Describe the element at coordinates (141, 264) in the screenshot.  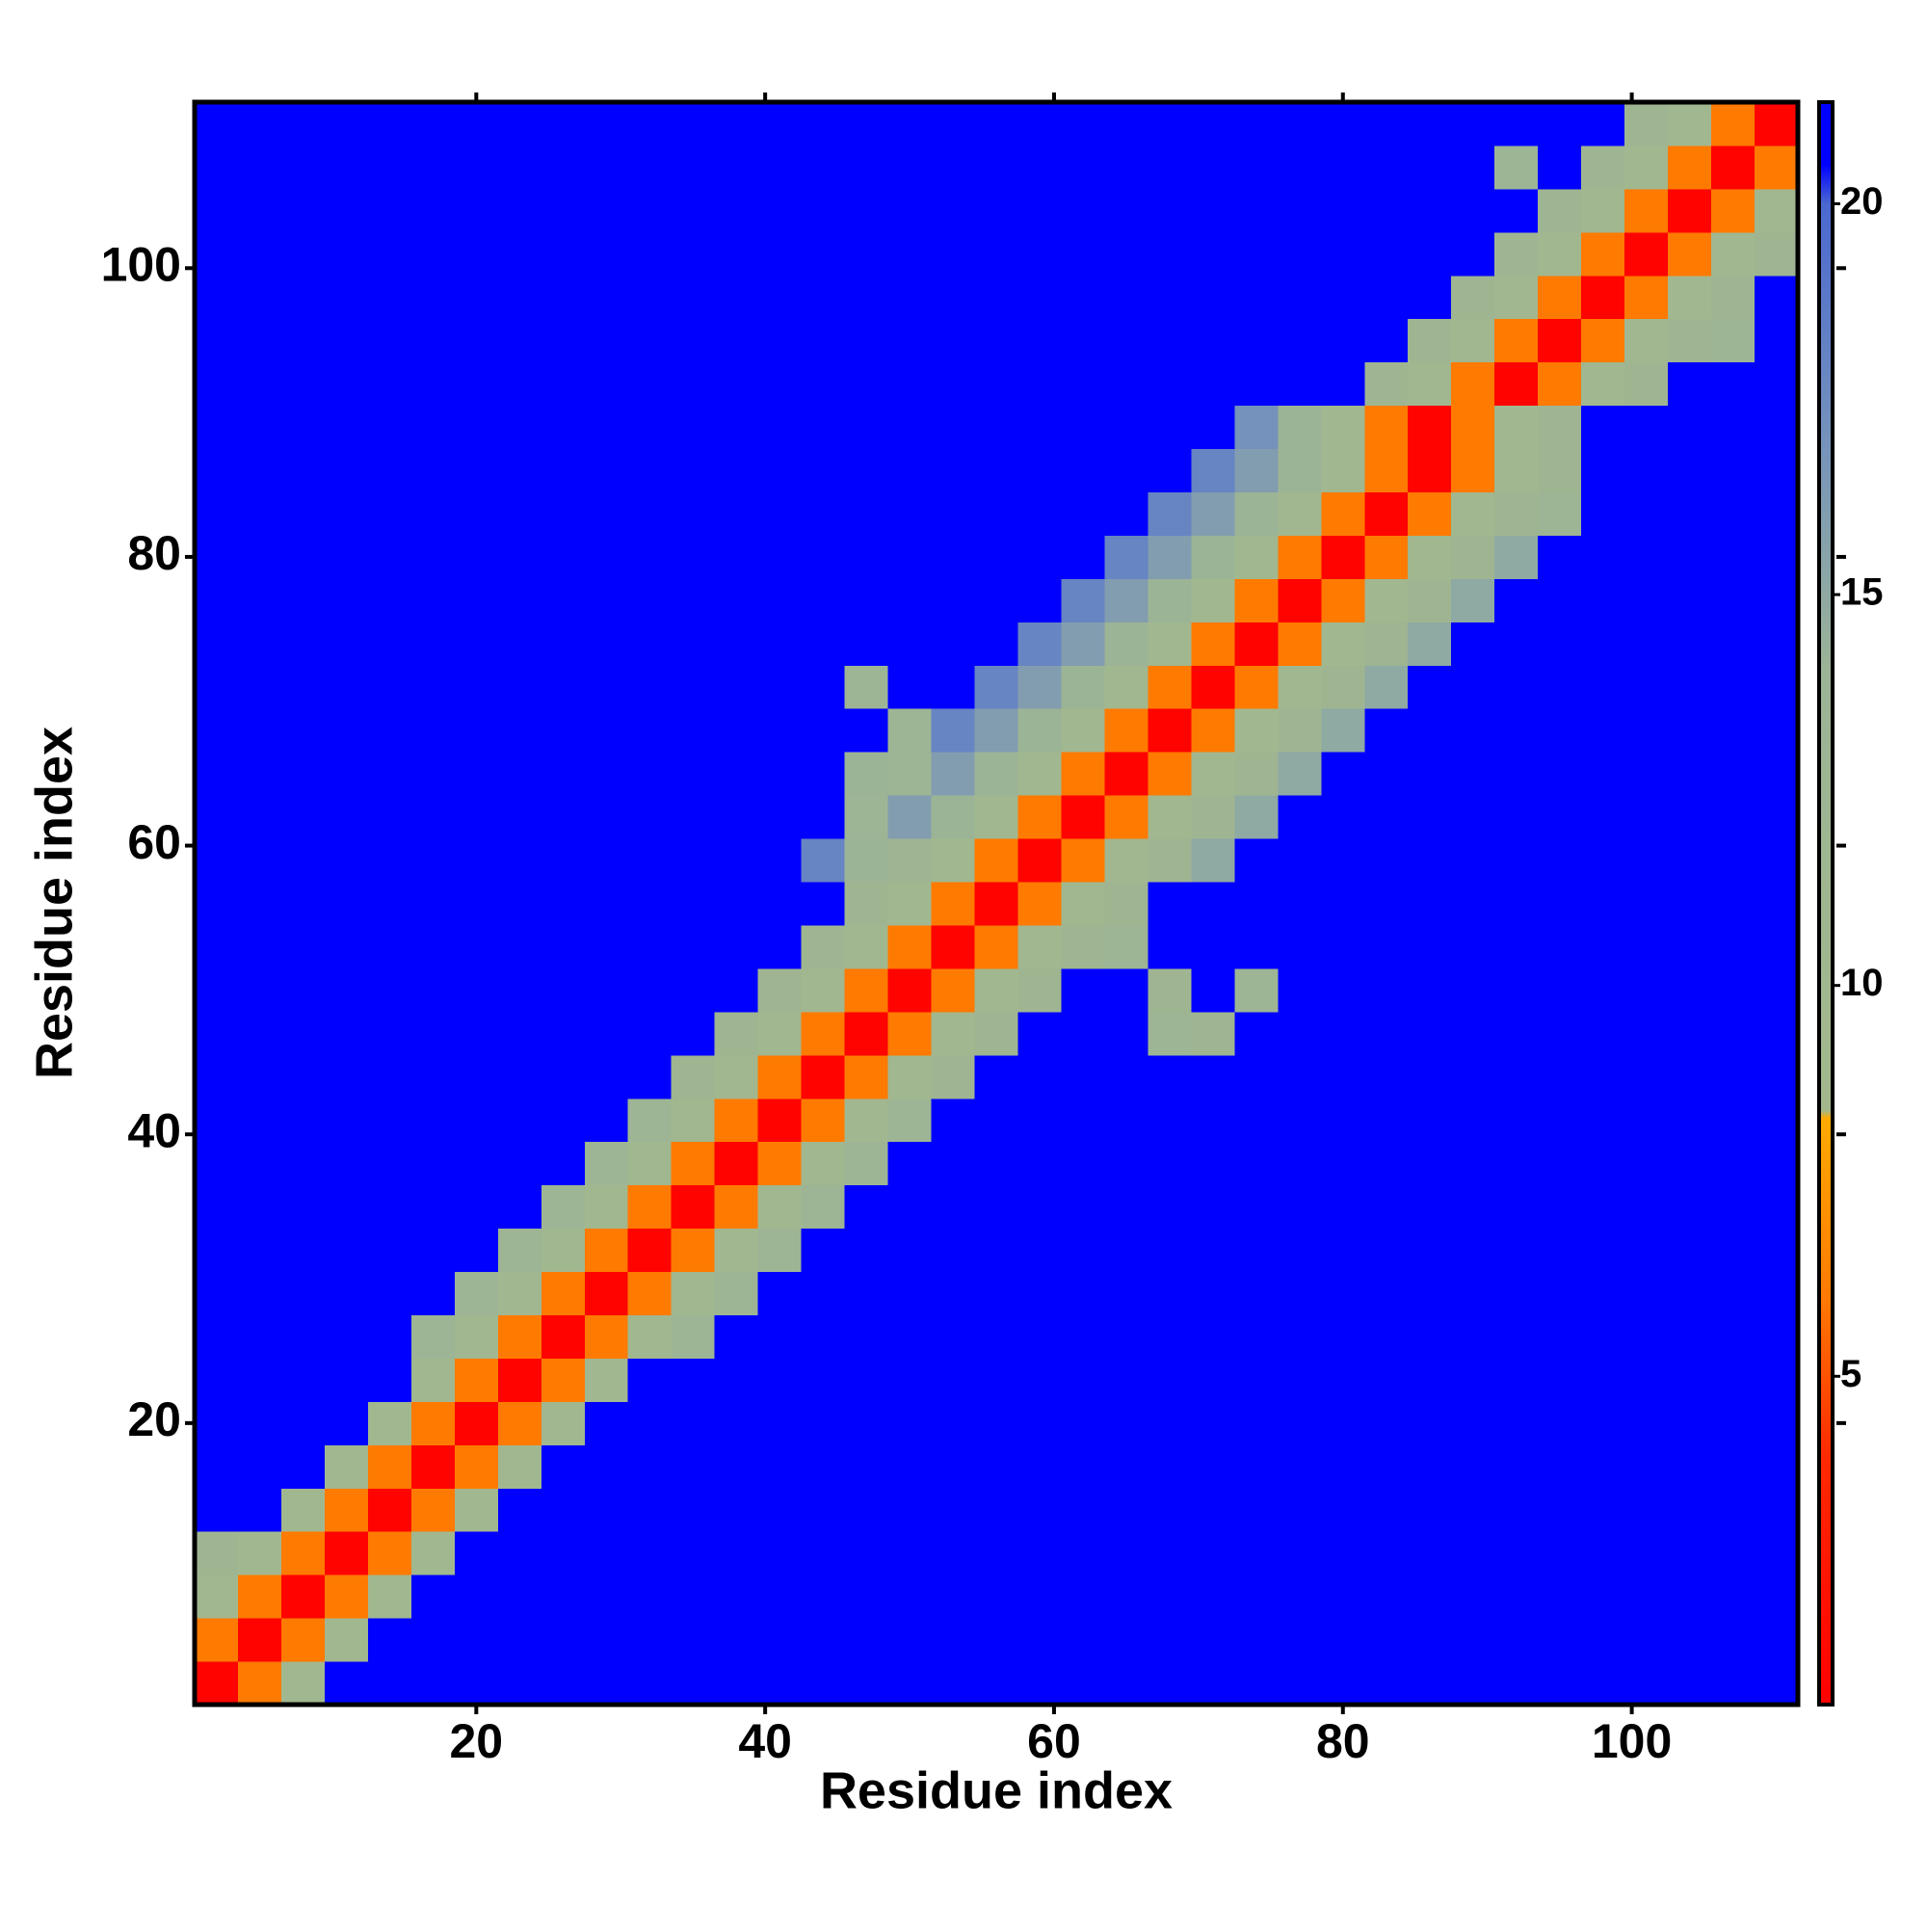
I see `y-tick-label: 100` at that location.